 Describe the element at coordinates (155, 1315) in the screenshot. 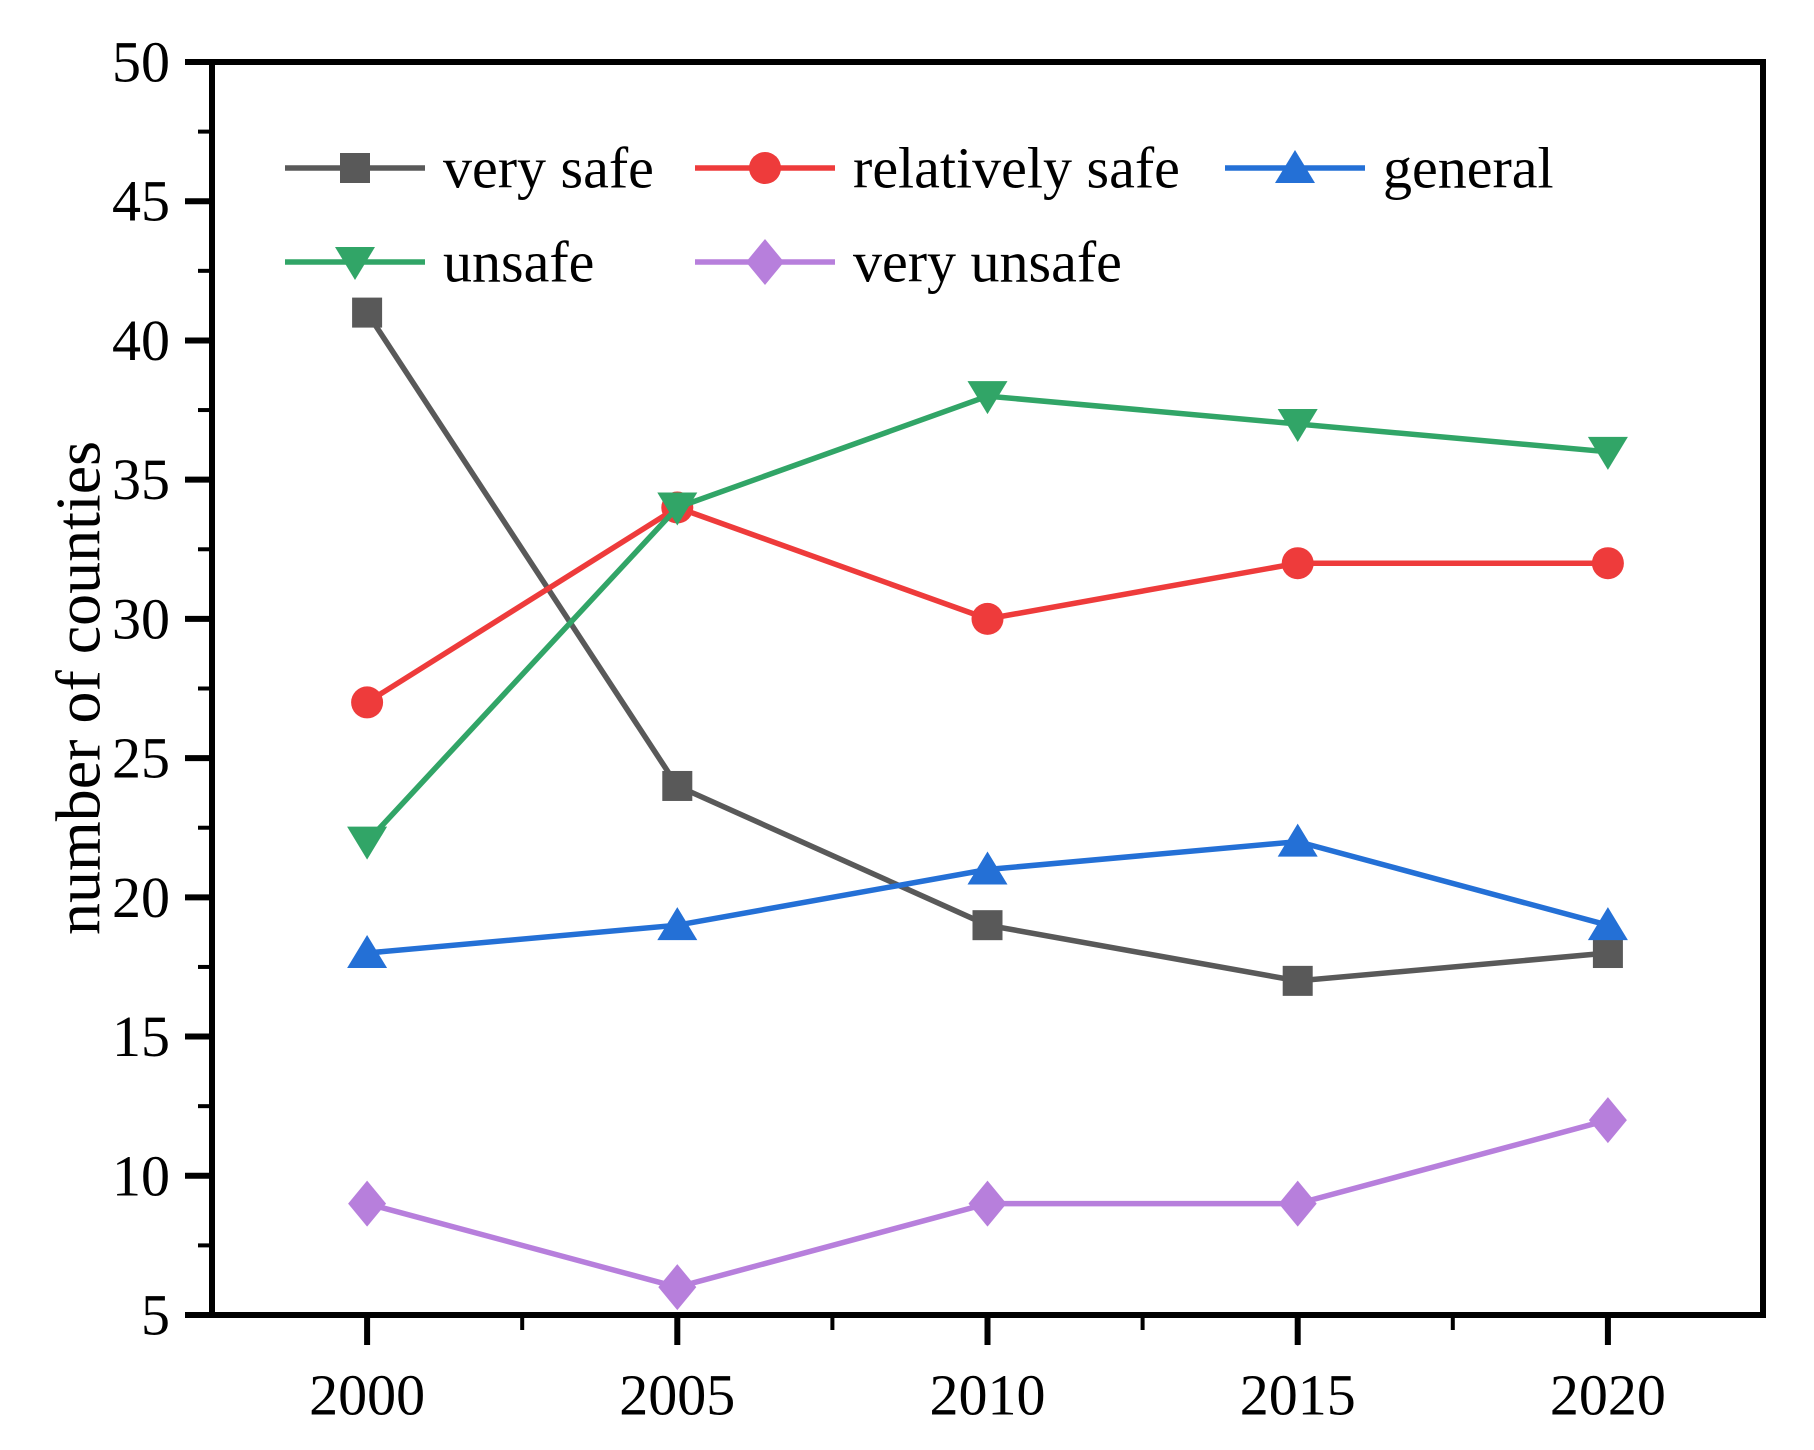

I see `y-tick-label: 5` at that location.